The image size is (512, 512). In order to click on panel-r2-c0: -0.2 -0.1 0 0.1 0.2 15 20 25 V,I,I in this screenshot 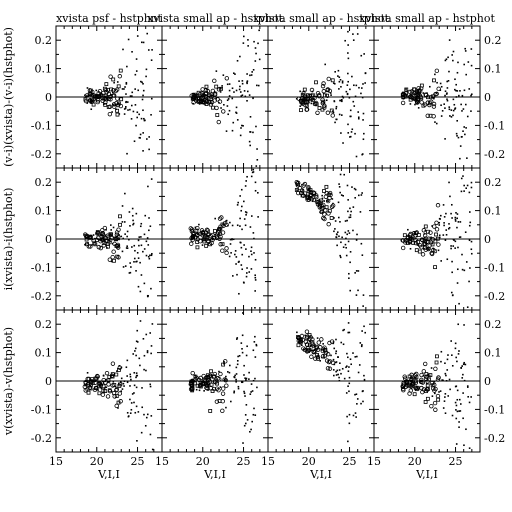, I will do `click(97, 395)`.